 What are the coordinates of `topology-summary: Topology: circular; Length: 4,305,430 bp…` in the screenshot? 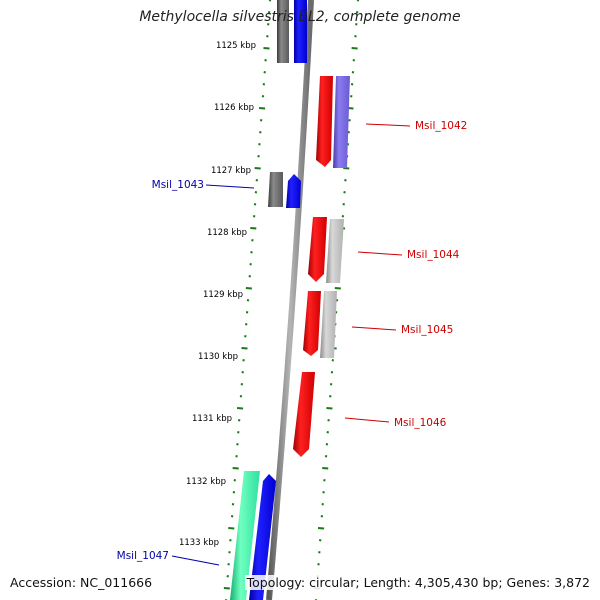 It's located at (418, 582).